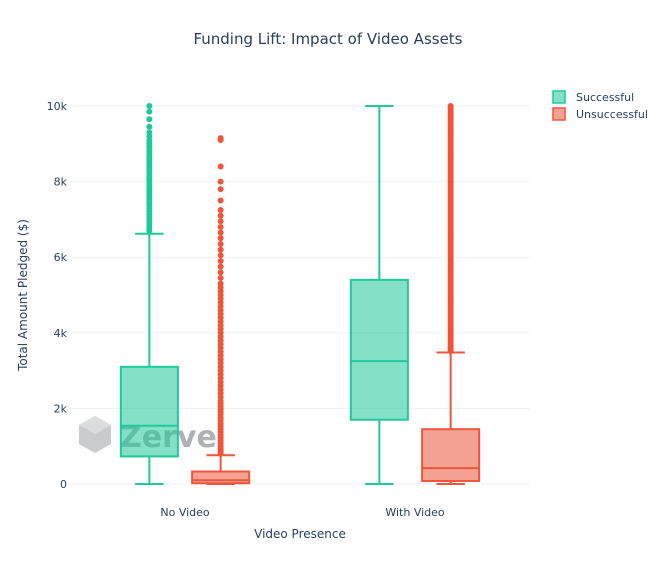 The image size is (657, 573). I want to click on box-successful-no-video, so click(149, 294).